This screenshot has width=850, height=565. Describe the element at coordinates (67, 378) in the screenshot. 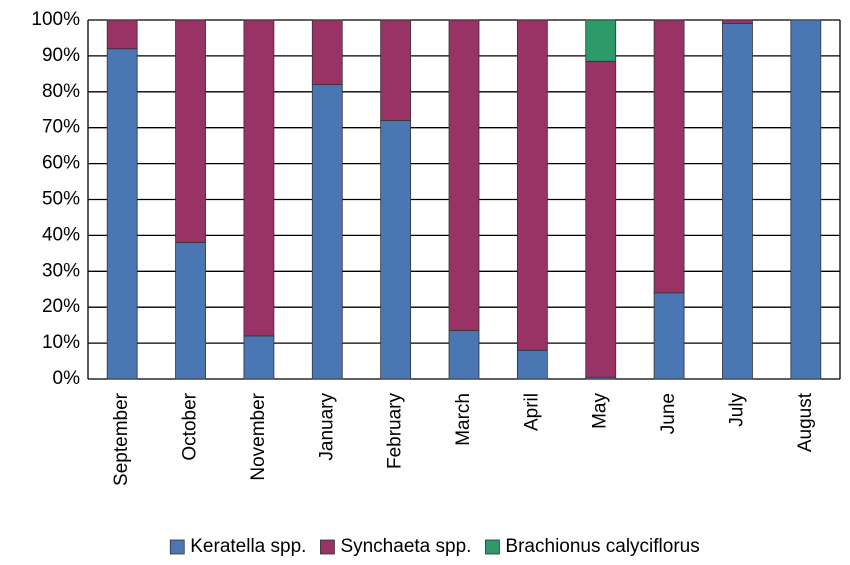

I see `y-tick-label: 0%` at that location.